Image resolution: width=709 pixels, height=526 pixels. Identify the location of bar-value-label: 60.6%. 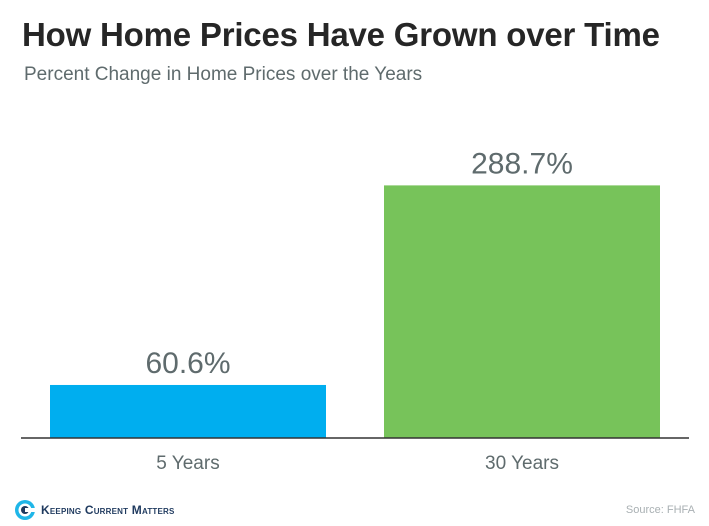
(187, 363).